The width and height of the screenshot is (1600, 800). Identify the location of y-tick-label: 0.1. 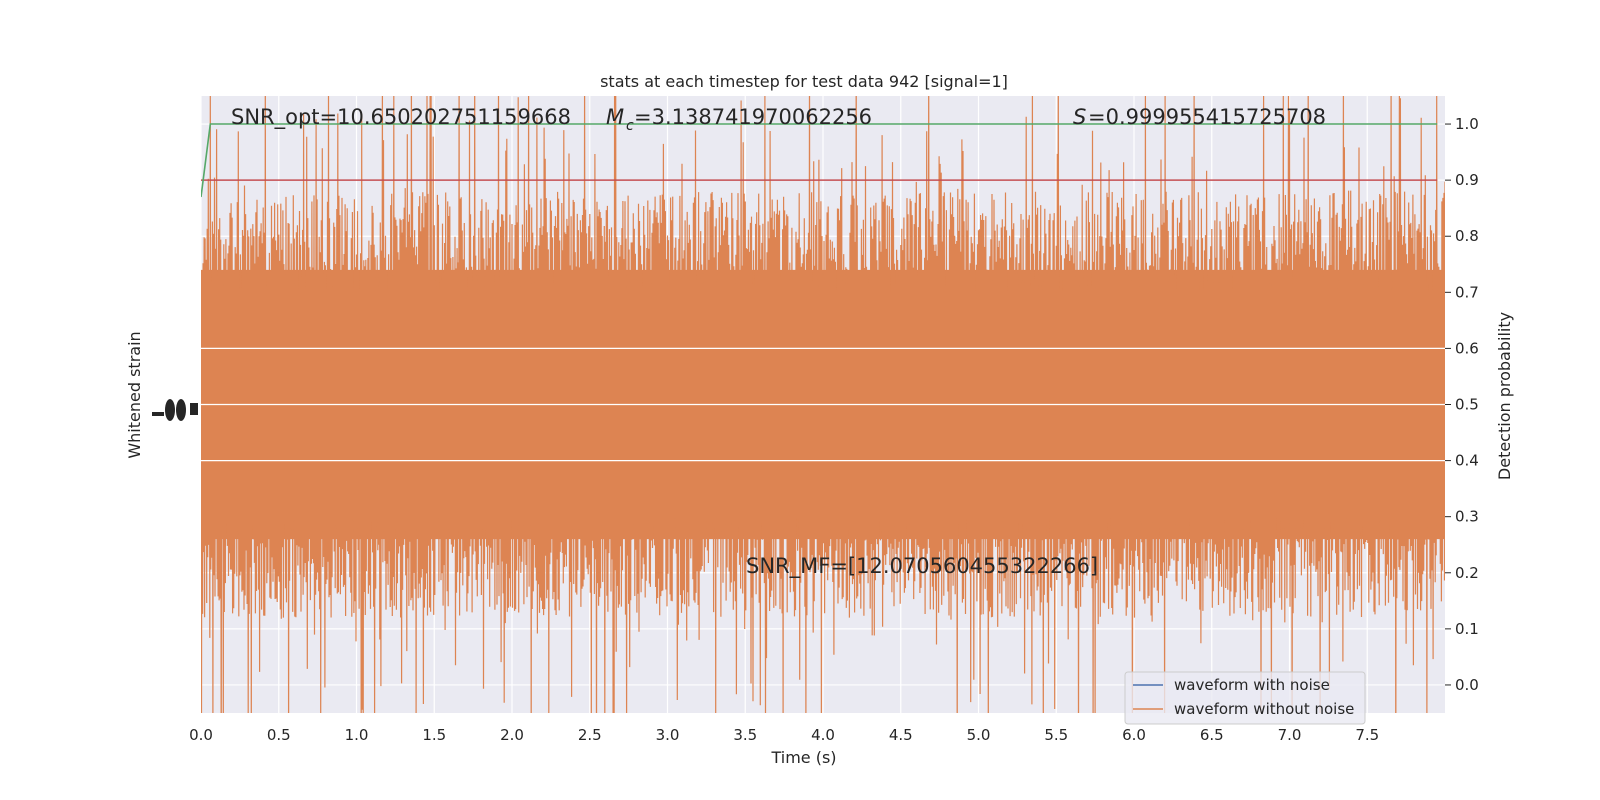
(1467, 629).